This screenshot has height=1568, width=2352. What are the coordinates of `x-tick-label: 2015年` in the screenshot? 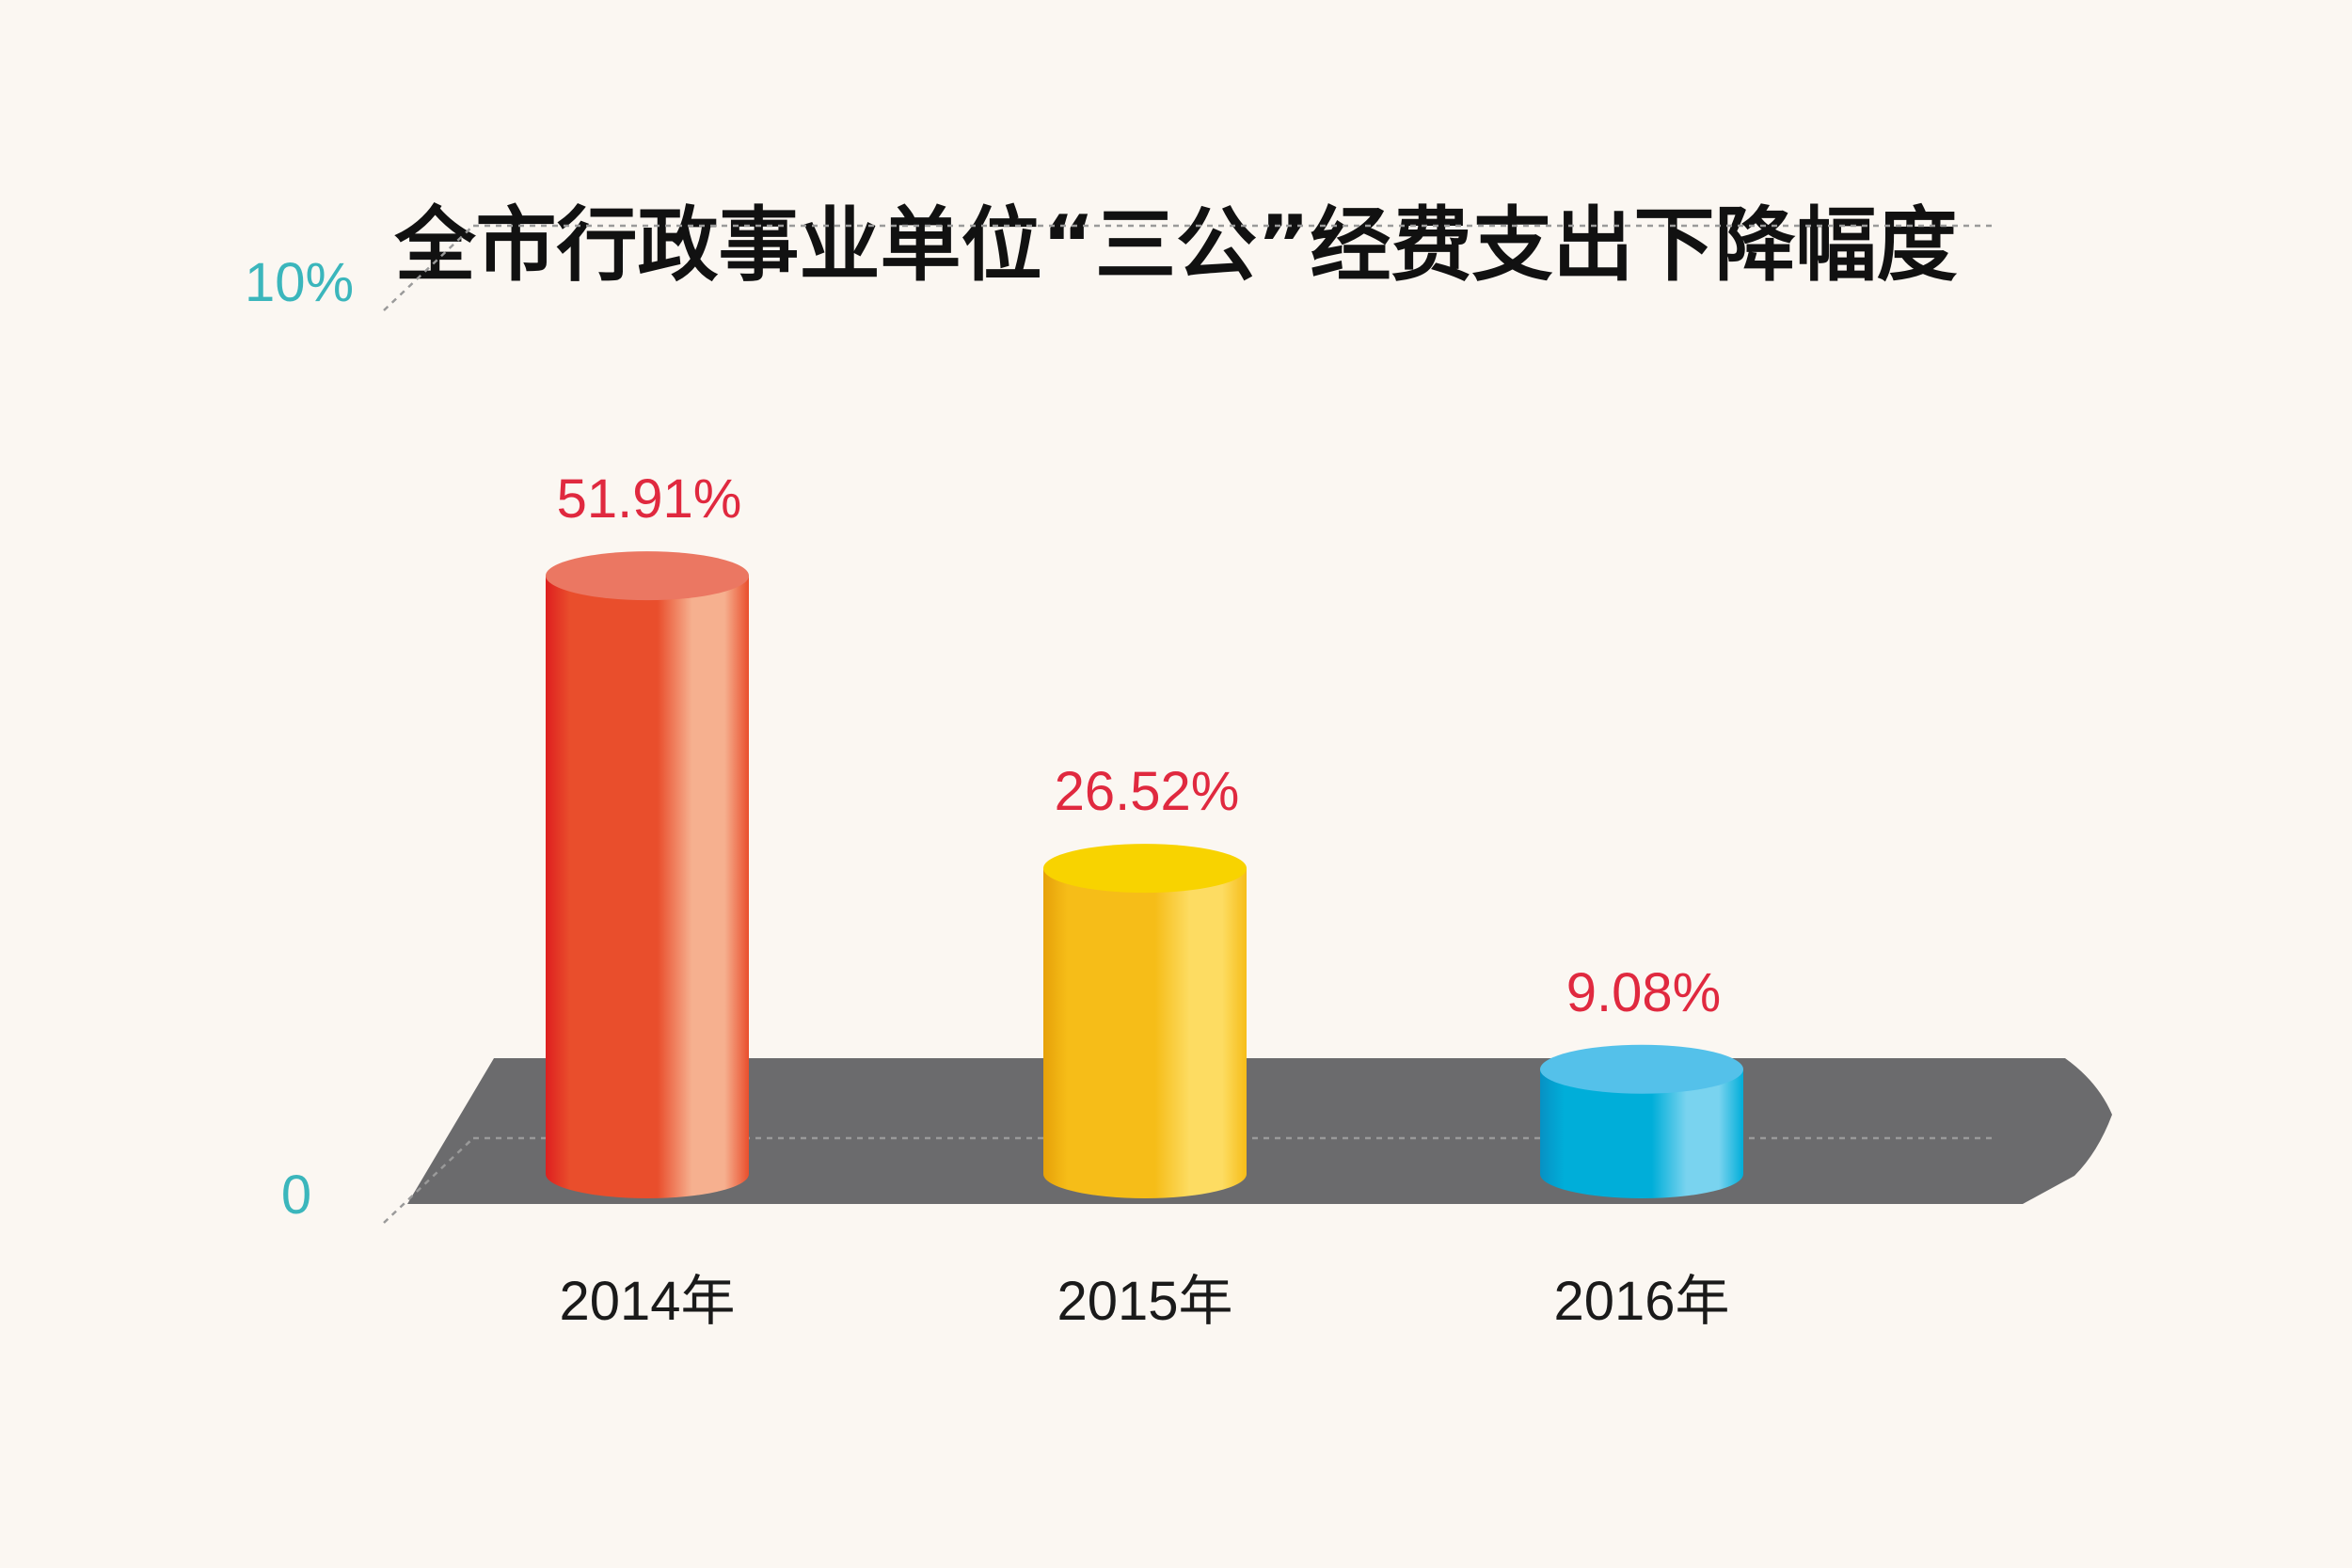 It's located at (1144, 1301).